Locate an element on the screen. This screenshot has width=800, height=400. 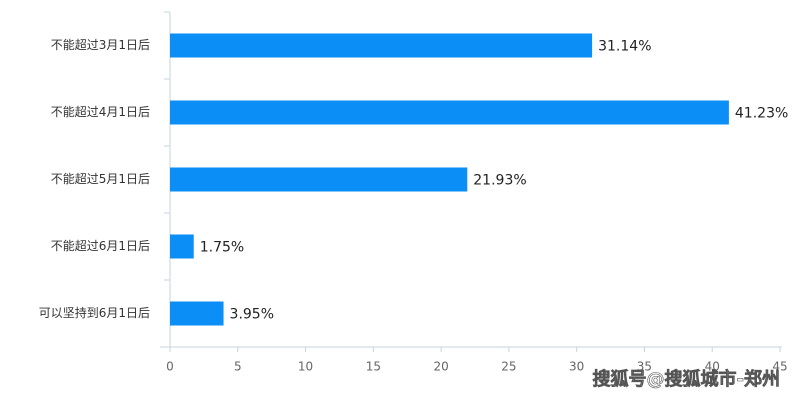
category-label: 不能超过3月1日后 is located at coordinates (100, 44).